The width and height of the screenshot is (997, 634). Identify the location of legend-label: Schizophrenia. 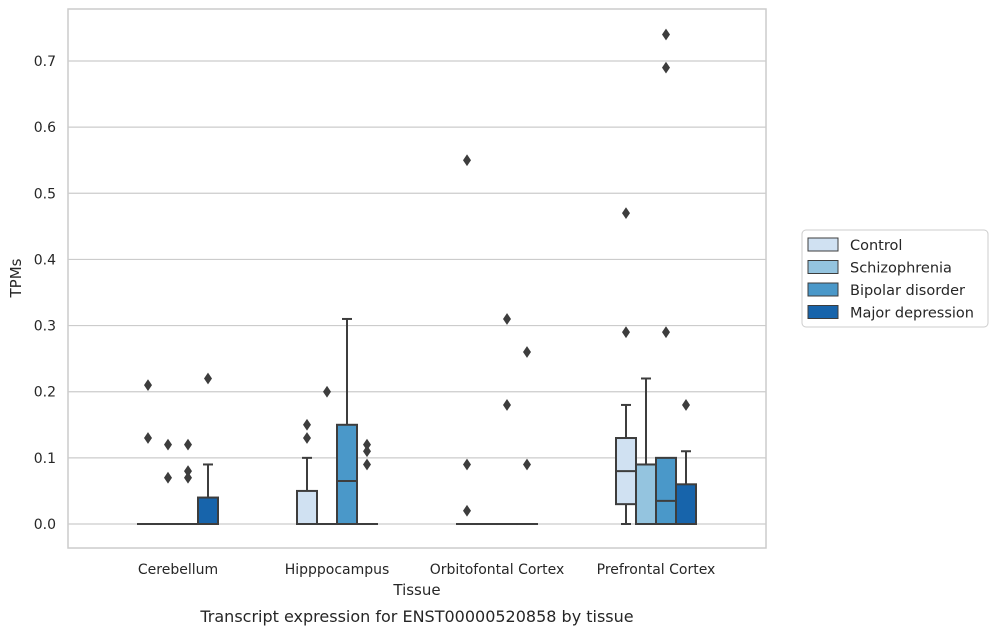
(901, 269).